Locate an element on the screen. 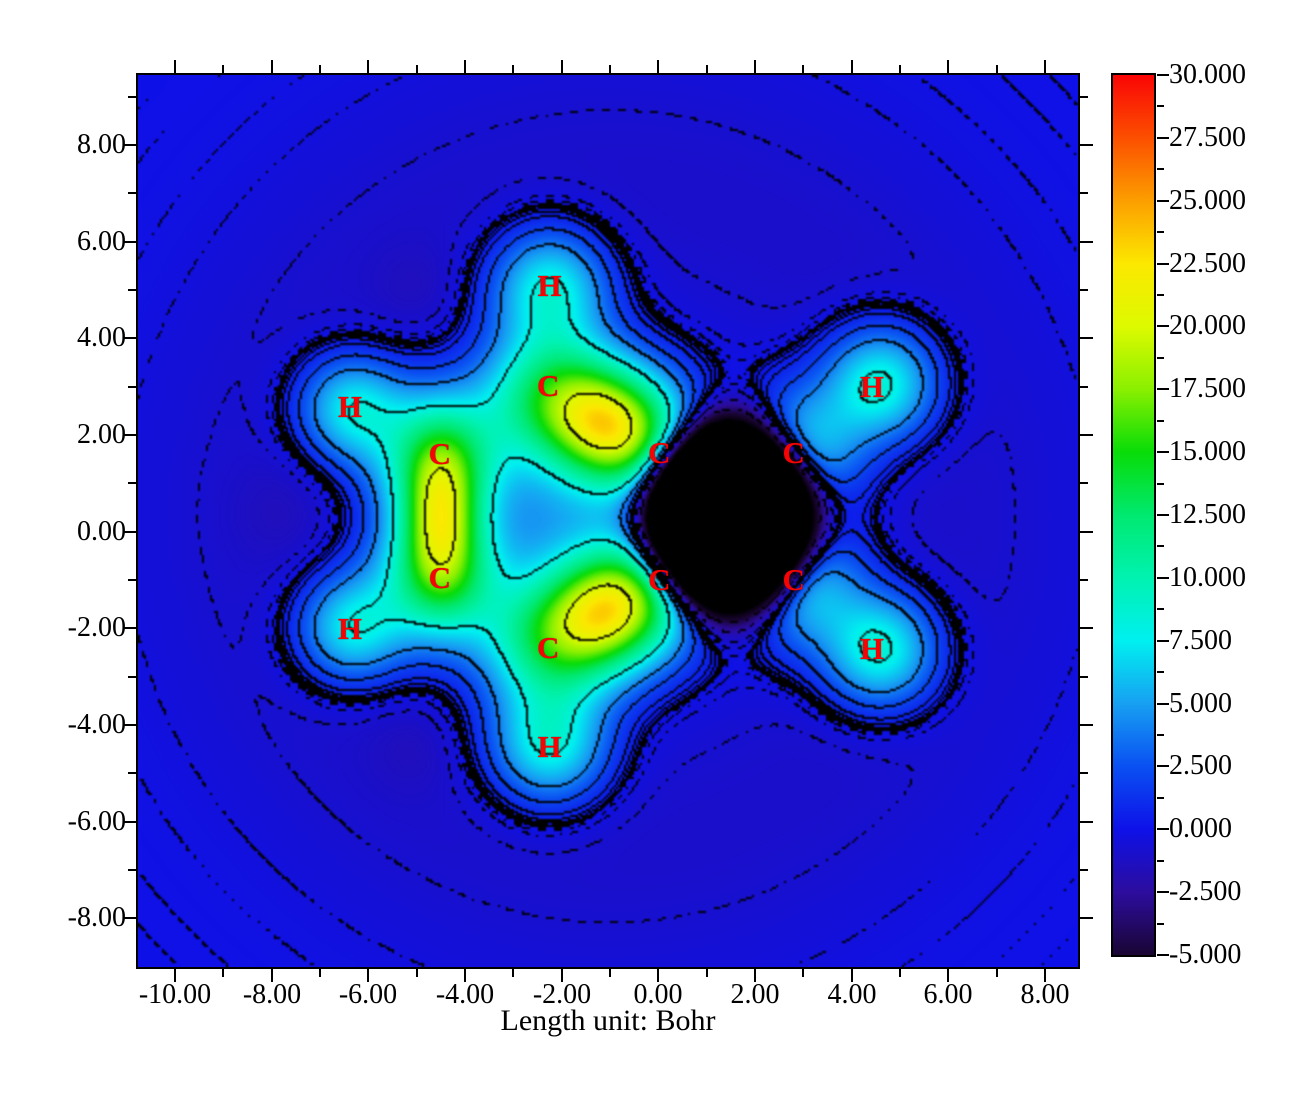  colorbar-tick-label: 7.500 is located at coordinates (1200, 640).